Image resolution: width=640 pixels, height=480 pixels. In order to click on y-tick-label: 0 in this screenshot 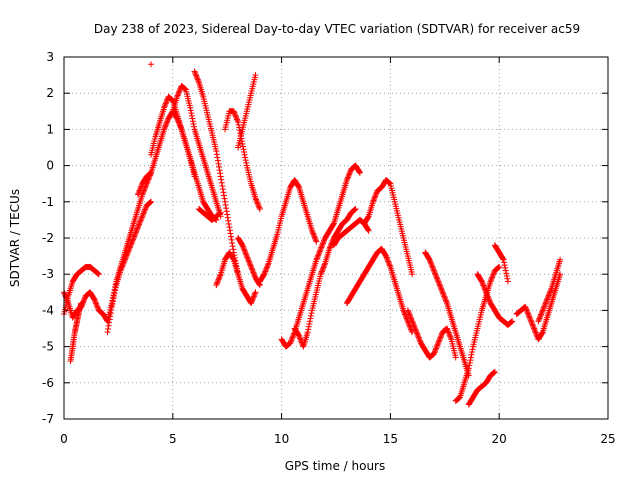, I will do `click(50, 166)`.